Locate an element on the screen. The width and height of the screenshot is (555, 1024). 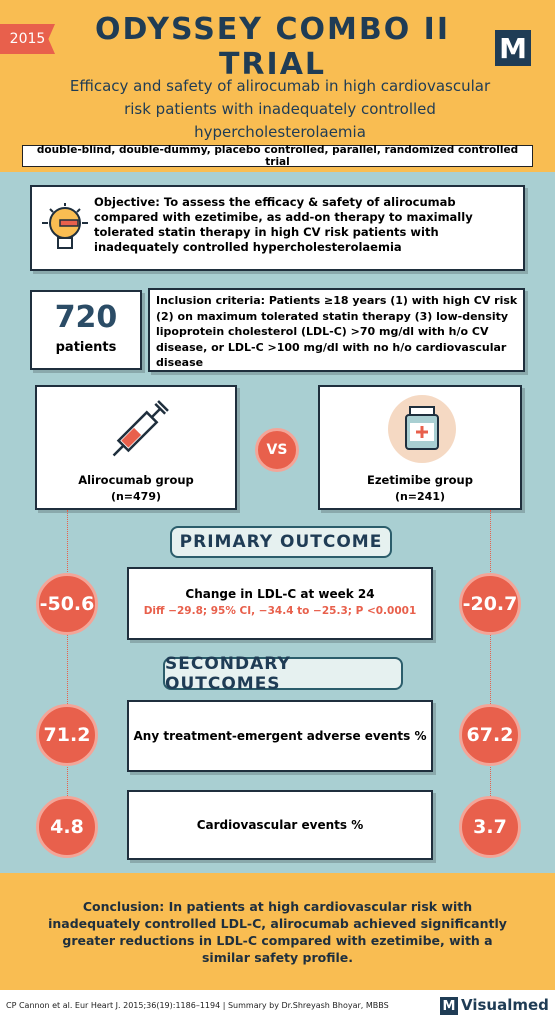
outcome-value: 4.8 is located at coordinates (67, 827).